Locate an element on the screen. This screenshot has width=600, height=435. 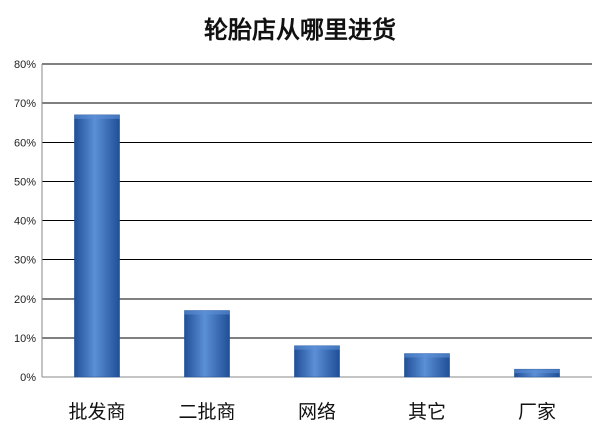
x-category-label: 网络 is located at coordinates (317, 412).